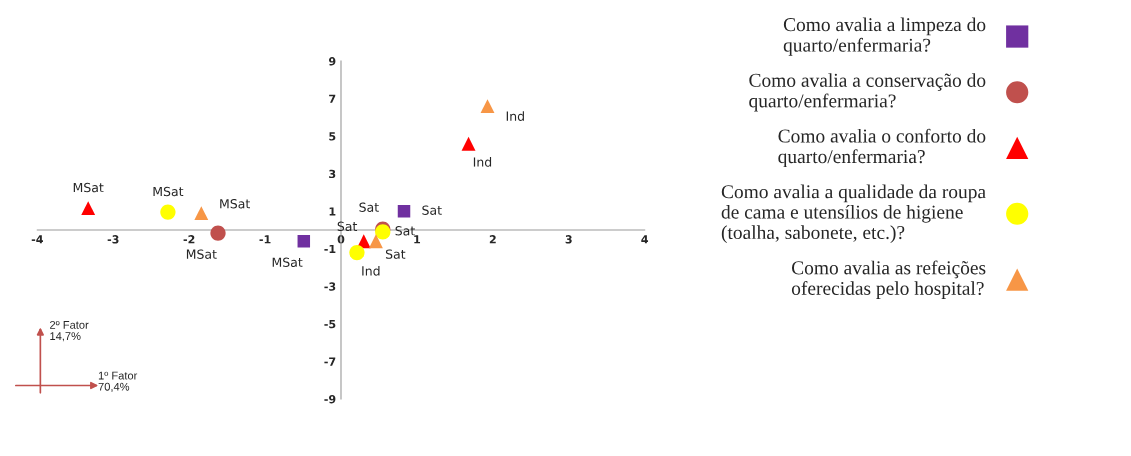  I want to click on y-tick-label: 7, so click(332, 98).